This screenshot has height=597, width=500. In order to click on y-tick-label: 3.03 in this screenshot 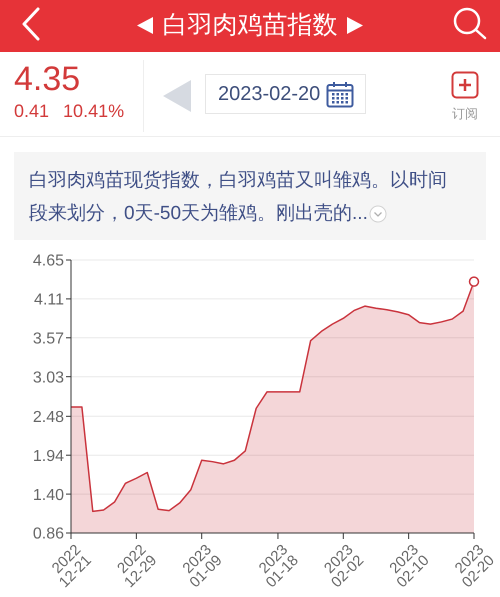, I will do `click(48, 377)`.